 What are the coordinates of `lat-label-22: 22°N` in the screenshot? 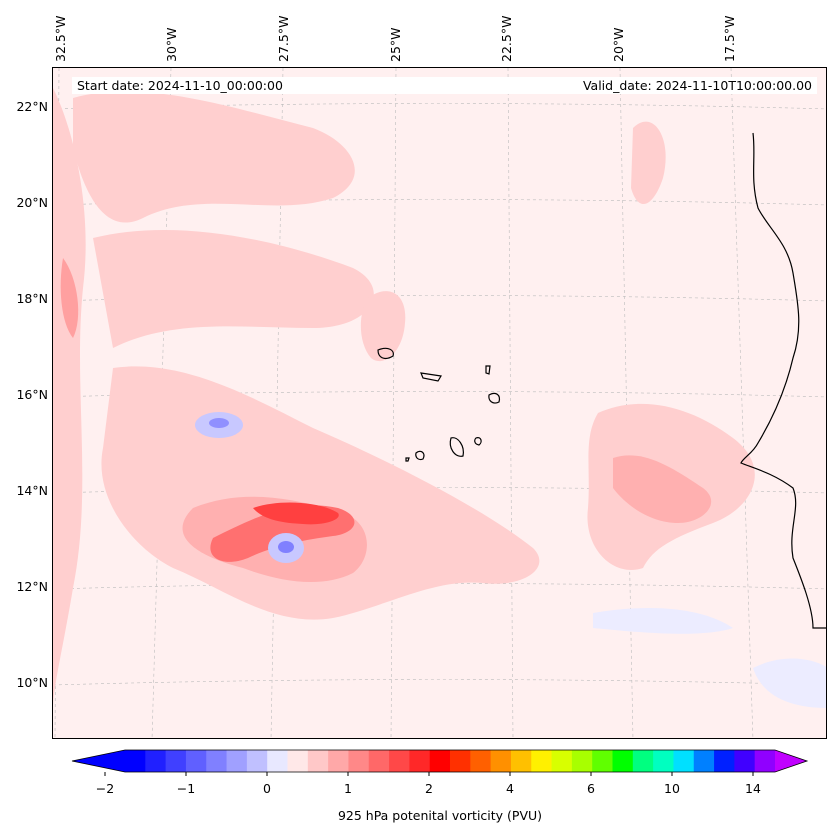 It's located at (32, 106).